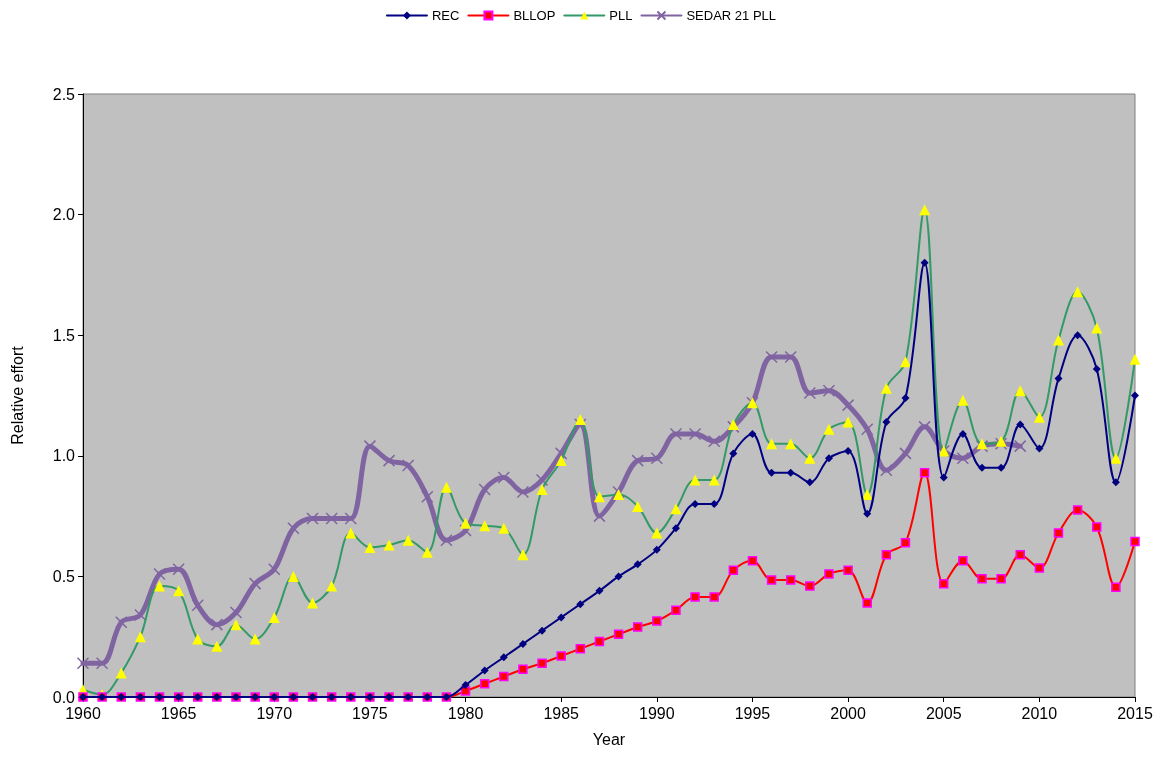 The image size is (1162, 765). Describe the element at coordinates (64, 335) in the screenshot. I see `y-tick-label: 1.5` at that location.